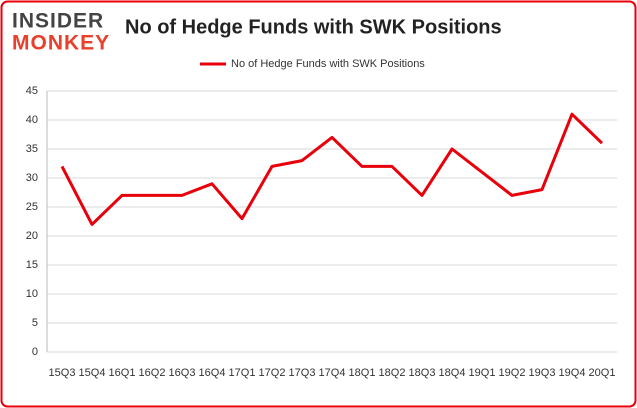 This screenshot has width=637, height=408. I want to click on y-tick-label: 5, so click(35, 323).